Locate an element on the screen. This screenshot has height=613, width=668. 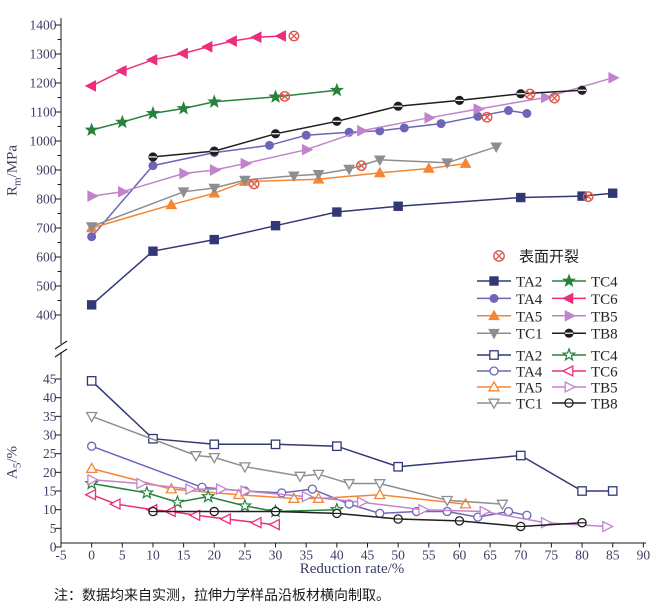
crack-marker-TB8 is located at coordinates (530, 94).